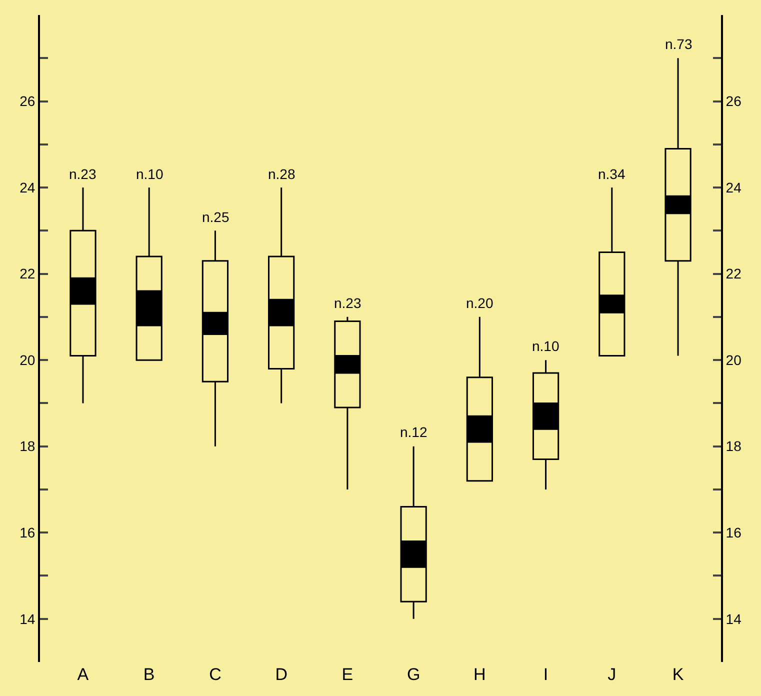  Describe the element at coordinates (734, 274) in the screenshot. I see `y2-tick-label: 22` at that location.